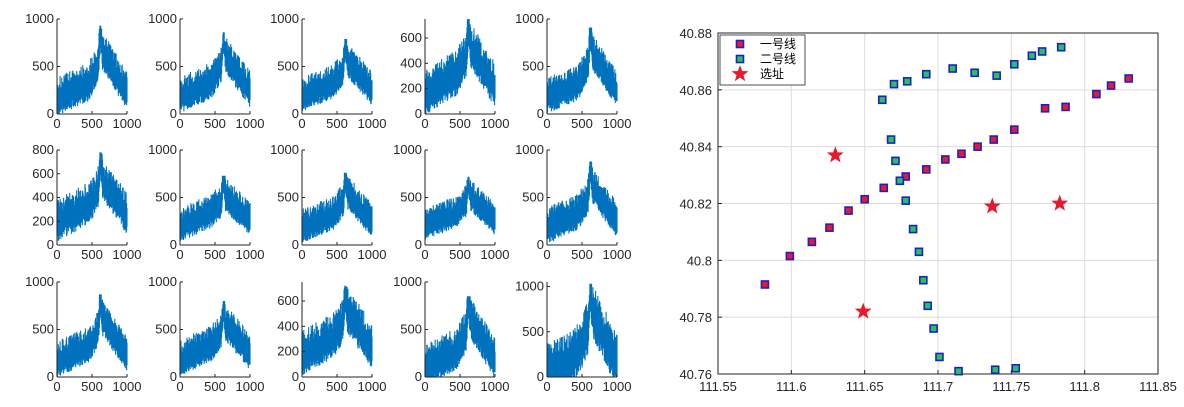  Describe the element at coordinates (778, 44) in the screenshot. I see `legend-label: 一号线` at that location.